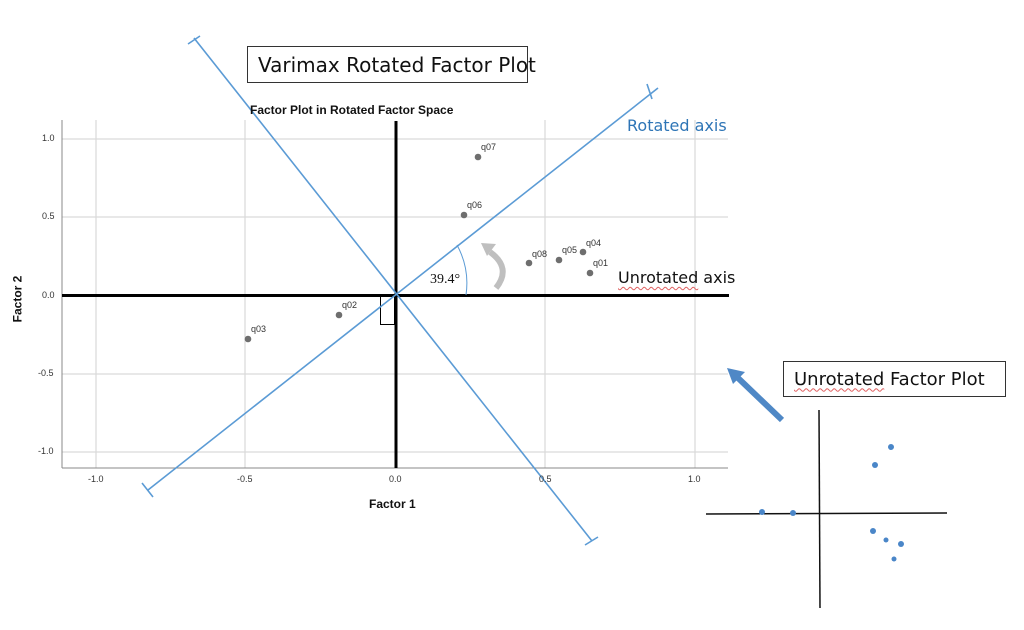  I want to click on point-q04, so click(583, 252).